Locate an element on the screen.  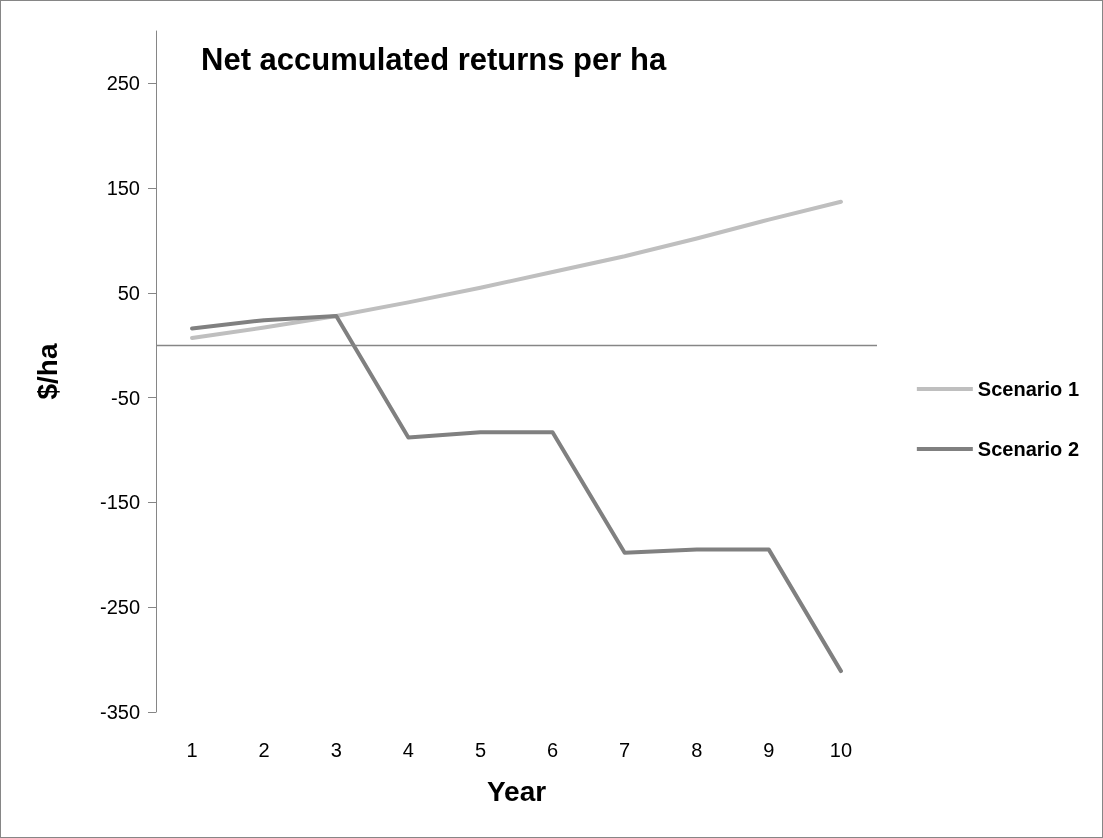
y-tick-label: -150 is located at coordinates (119, 502).